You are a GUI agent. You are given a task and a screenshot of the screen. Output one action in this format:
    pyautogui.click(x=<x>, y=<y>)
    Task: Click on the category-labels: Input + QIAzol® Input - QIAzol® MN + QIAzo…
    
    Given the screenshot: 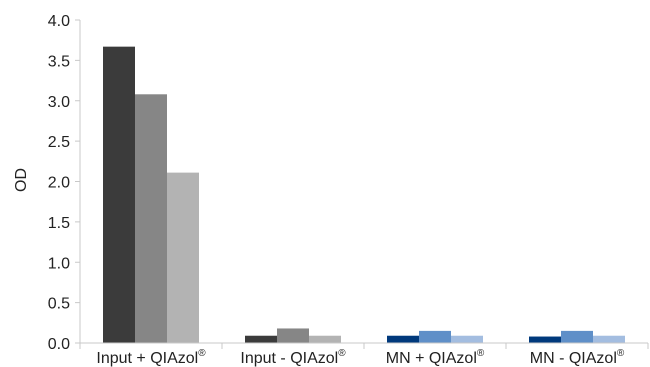 What is the action you would take?
    pyautogui.click(x=360, y=357)
    